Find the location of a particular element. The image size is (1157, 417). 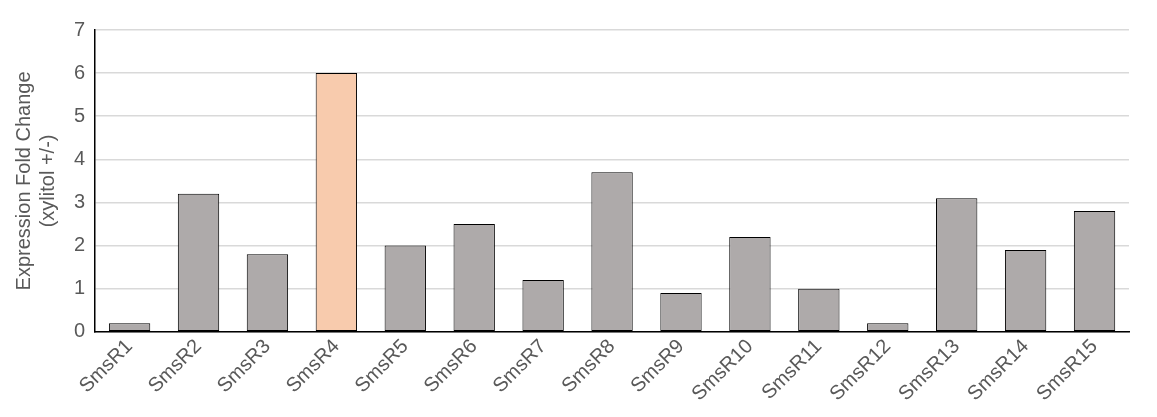

y-tick-label: 3 is located at coordinates (80, 200).